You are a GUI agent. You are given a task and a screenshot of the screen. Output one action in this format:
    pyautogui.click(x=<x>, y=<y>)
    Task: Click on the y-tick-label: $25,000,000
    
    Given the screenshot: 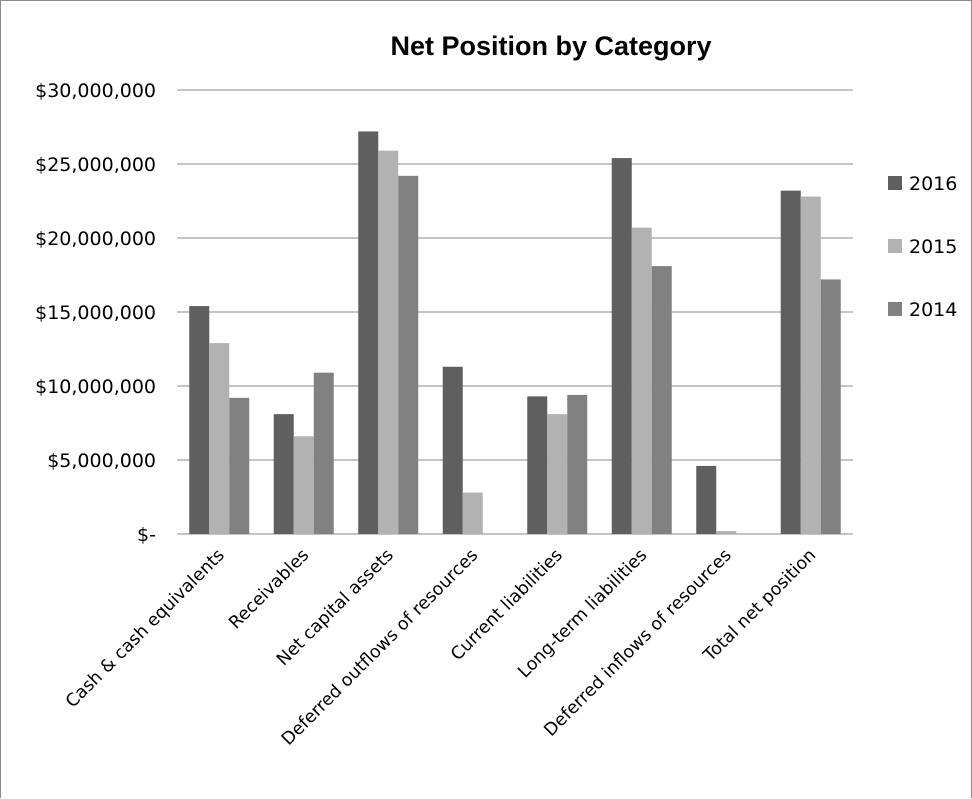 What is the action you would take?
    pyautogui.click(x=95, y=165)
    